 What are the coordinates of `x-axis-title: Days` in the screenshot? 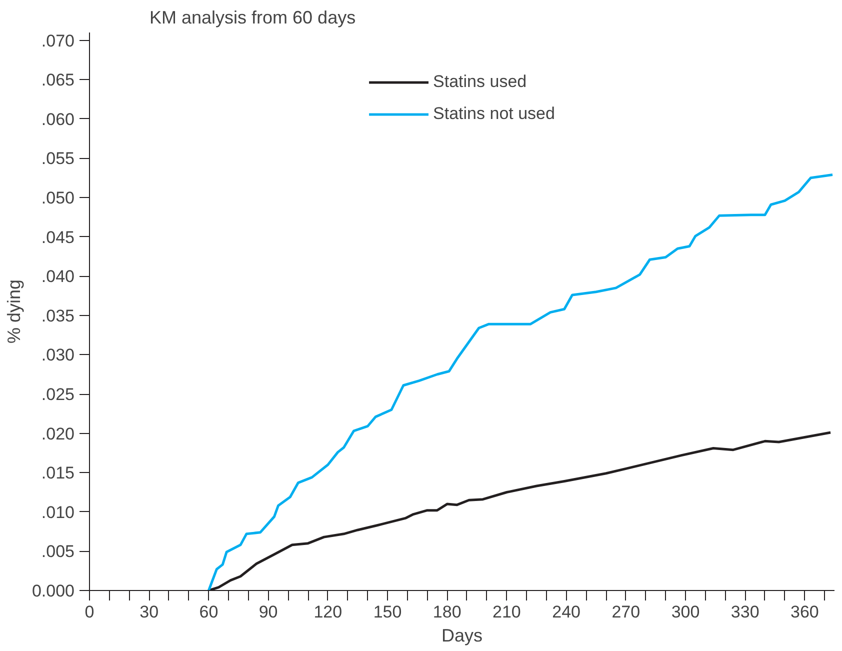 It's located at (462, 636).